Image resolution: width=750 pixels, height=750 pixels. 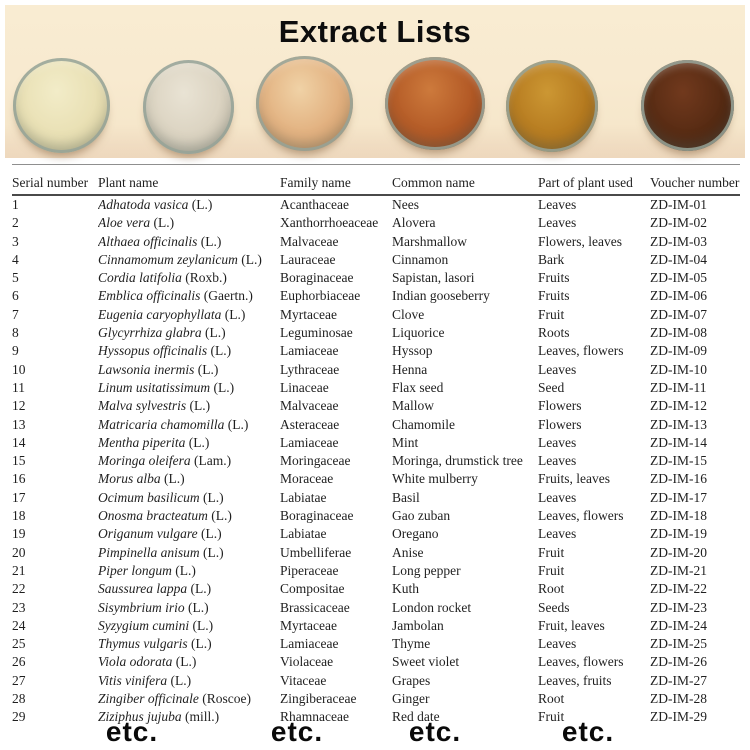 What do you see at coordinates (433, 278) in the screenshot?
I see `common-cell: Sapistan, lasori` at bounding box center [433, 278].